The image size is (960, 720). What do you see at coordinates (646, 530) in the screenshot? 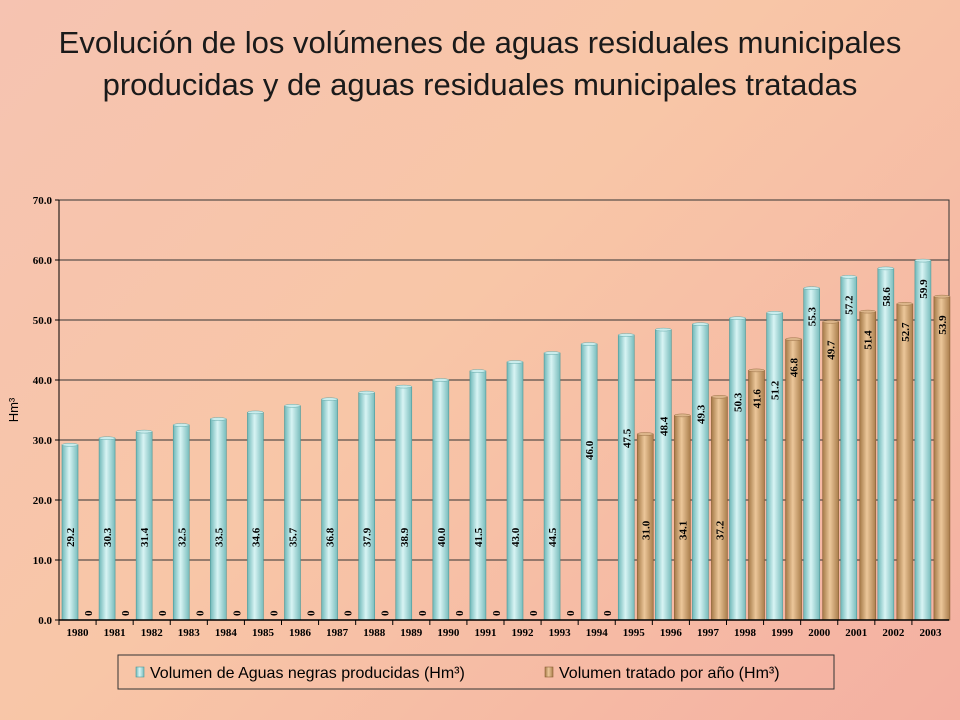
I see `data-label-treated: 31.0` at bounding box center [646, 530].